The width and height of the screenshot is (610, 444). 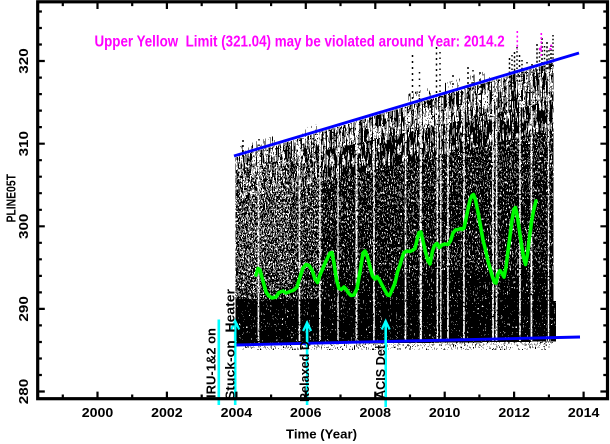 I want to click on svg-text: Stuck-on Heater, so click(x=230, y=344).